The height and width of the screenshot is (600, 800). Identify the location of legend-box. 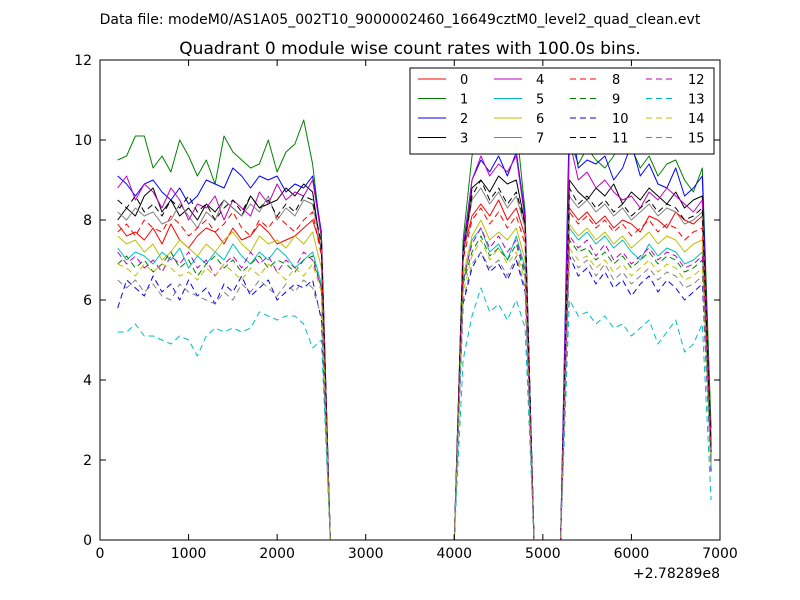
(562, 111).